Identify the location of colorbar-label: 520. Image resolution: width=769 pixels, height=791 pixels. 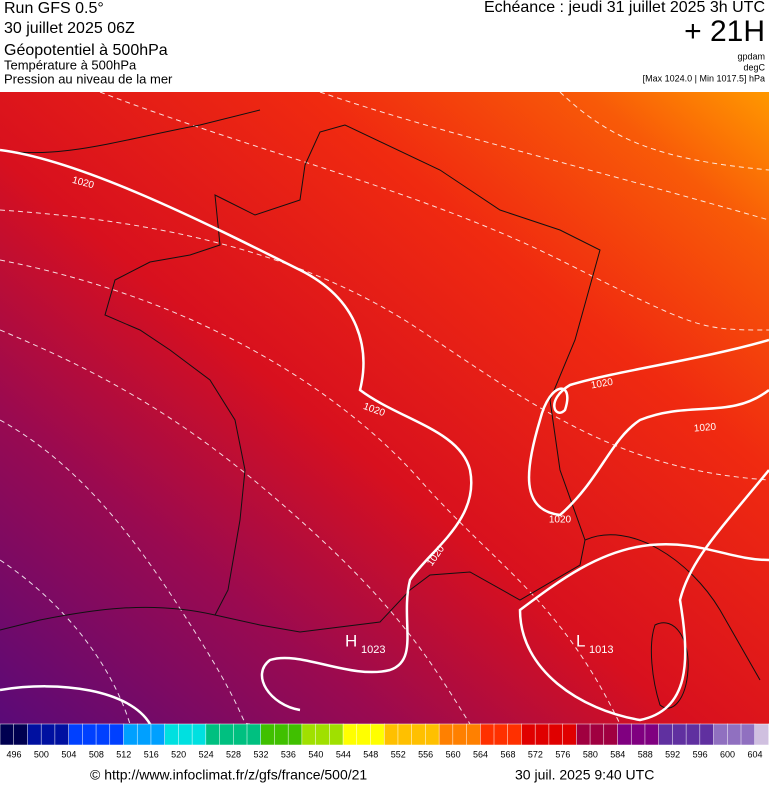
(178, 754).